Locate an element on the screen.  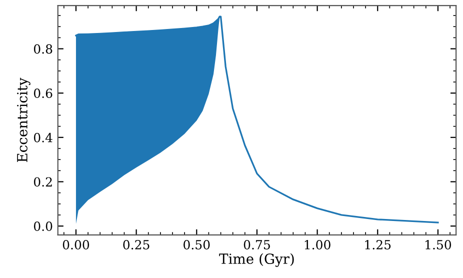
x-tick-label: 0.25 is located at coordinates (136, 245).